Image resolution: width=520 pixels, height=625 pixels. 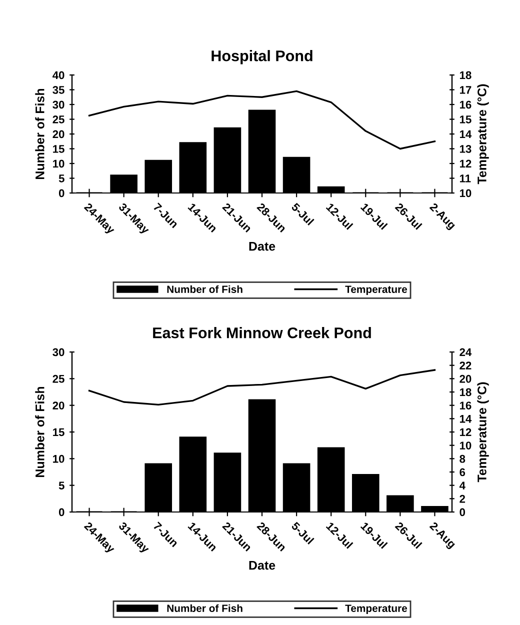 What do you see at coordinates (463, 458) in the screenshot?
I see `y2-tick-label: 8` at bounding box center [463, 458].